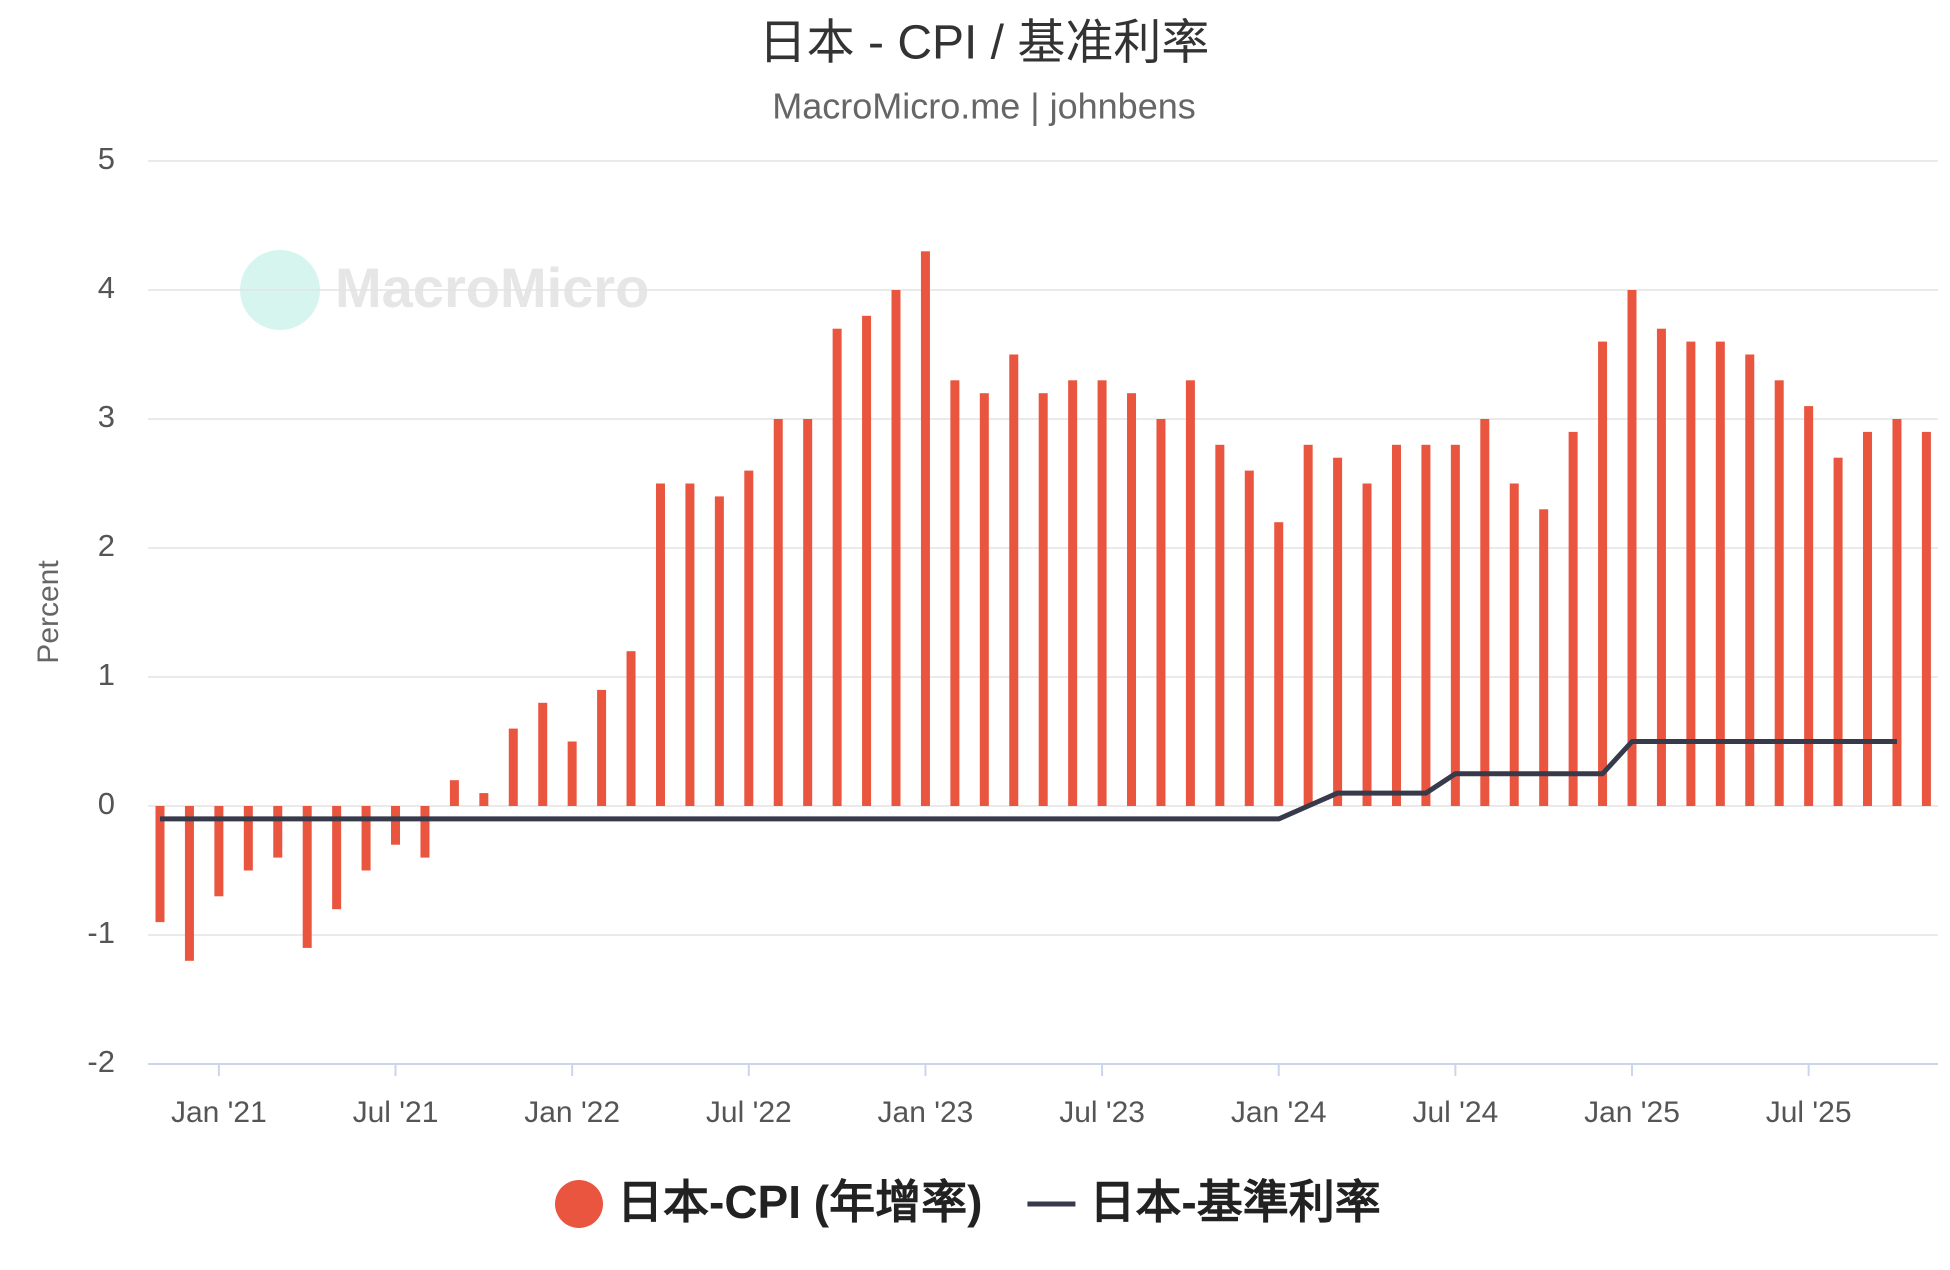 The image size is (1950, 1270). I want to click on legend-marker, so click(579, 1204).